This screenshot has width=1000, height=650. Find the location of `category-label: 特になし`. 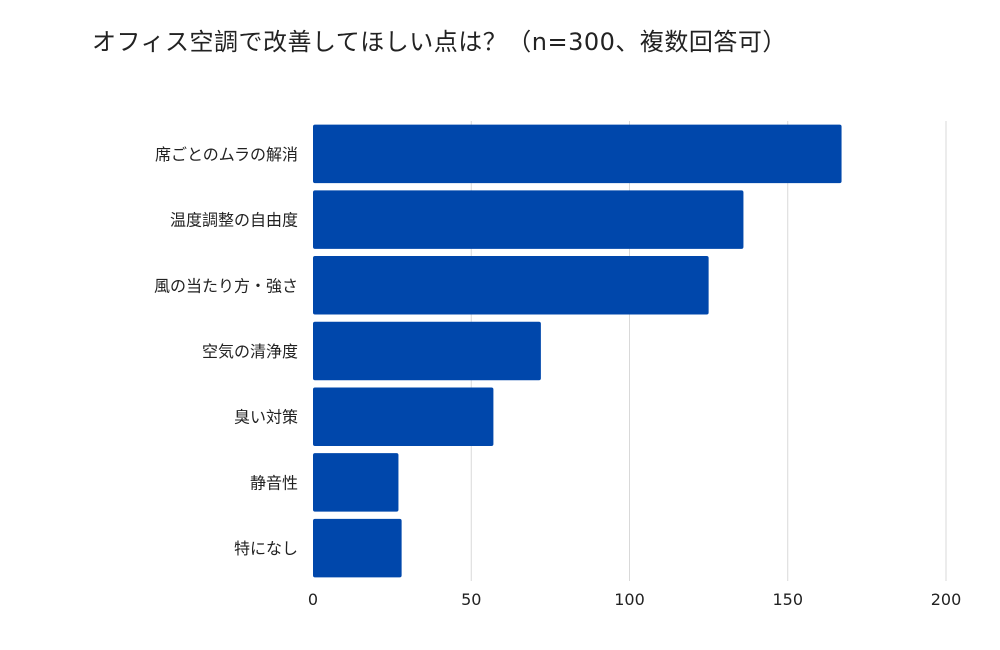

category-label: 特になし is located at coordinates (266, 548).